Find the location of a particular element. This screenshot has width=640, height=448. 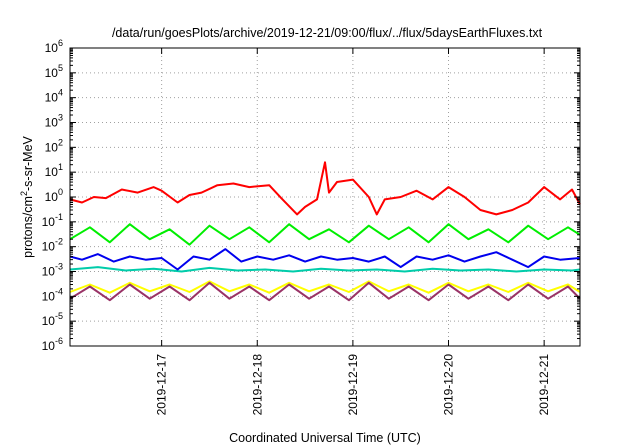

y-tick-label: 10⁻¹ is located at coordinates (52, 220).